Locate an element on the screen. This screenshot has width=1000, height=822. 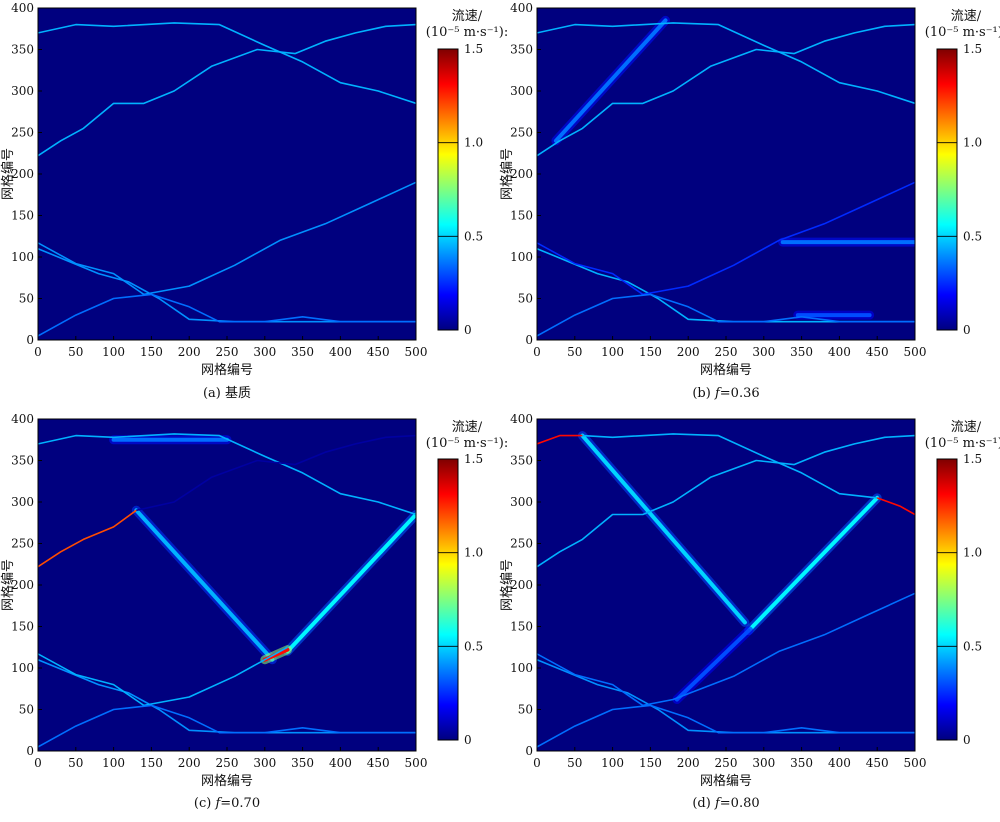
panel-caption: (b) f=0.36 is located at coordinates (725, 393).